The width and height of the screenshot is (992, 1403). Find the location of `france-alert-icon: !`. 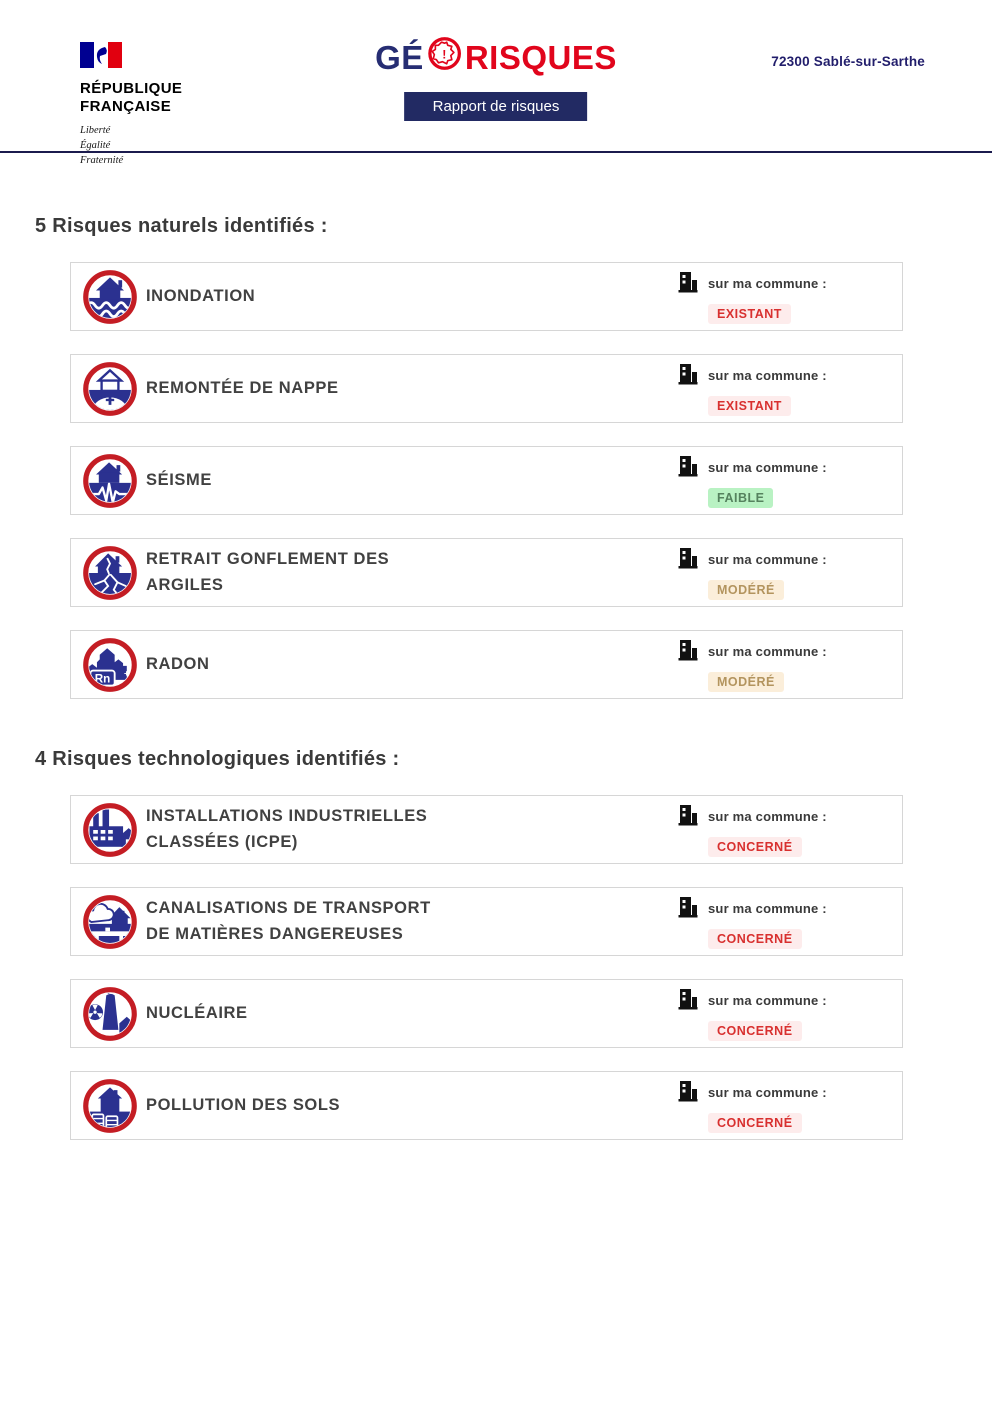

france-alert-icon: ! is located at coordinates (444, 57).